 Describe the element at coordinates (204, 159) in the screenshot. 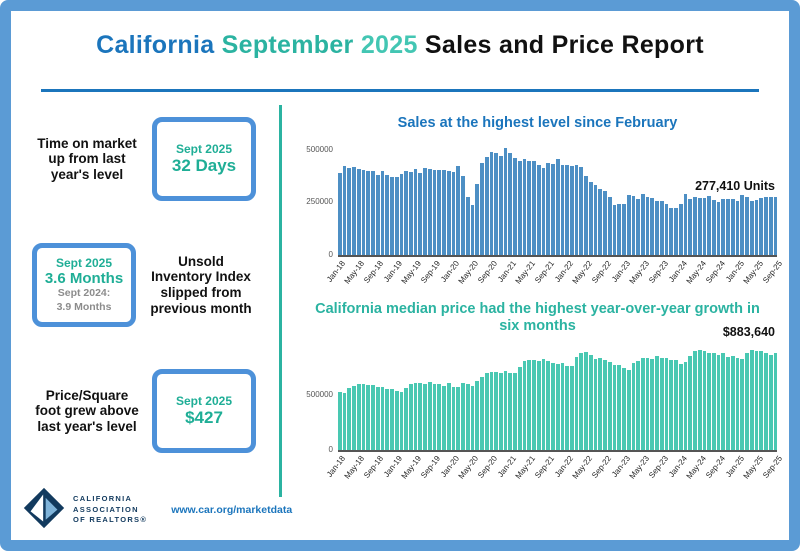

I see `time-on-market-box: Sept 2025 32 Days` at that location.